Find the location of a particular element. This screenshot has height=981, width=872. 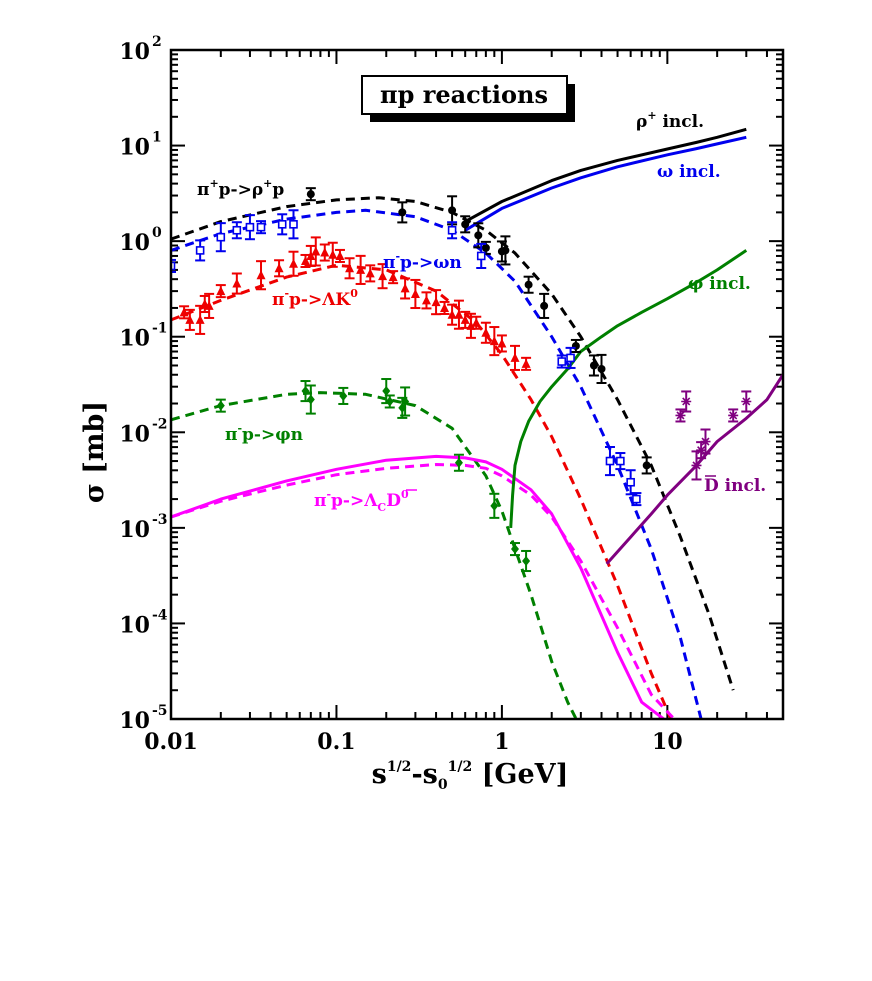

annotation-dbar-incl: D incl. is located at coordinates (735, 486).